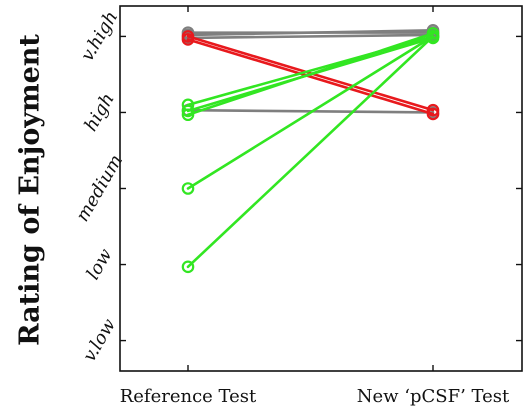 This screenshot has width=529, height=419. What do you see at coordinates (99, 340) in the screenshot?
I see `y-tick-label: v.low` at bounding box center [99, 340].